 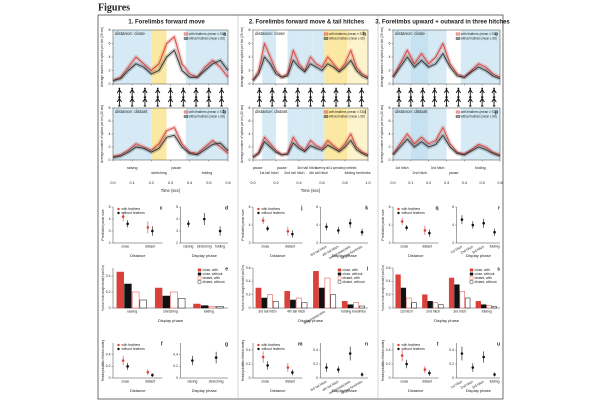 I want to click on panel-label: distance: close, so click(x=270, y=33).